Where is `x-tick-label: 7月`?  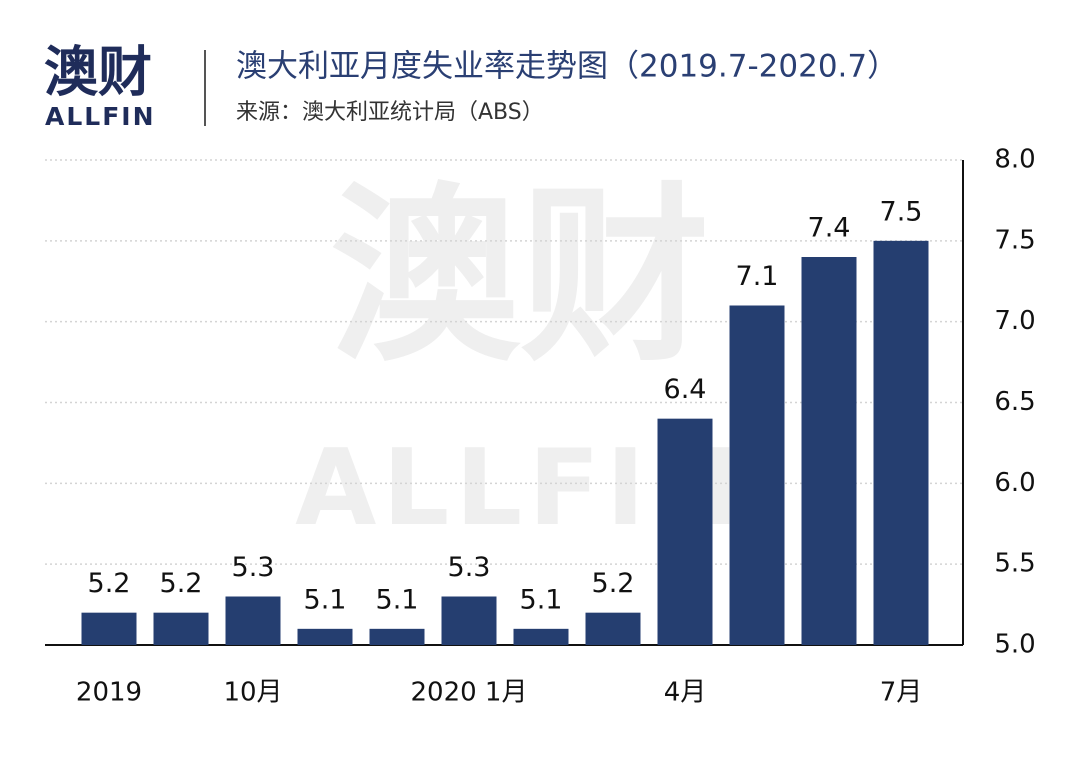 x-tick-label: 7月 is located at coordinates (901, 693).